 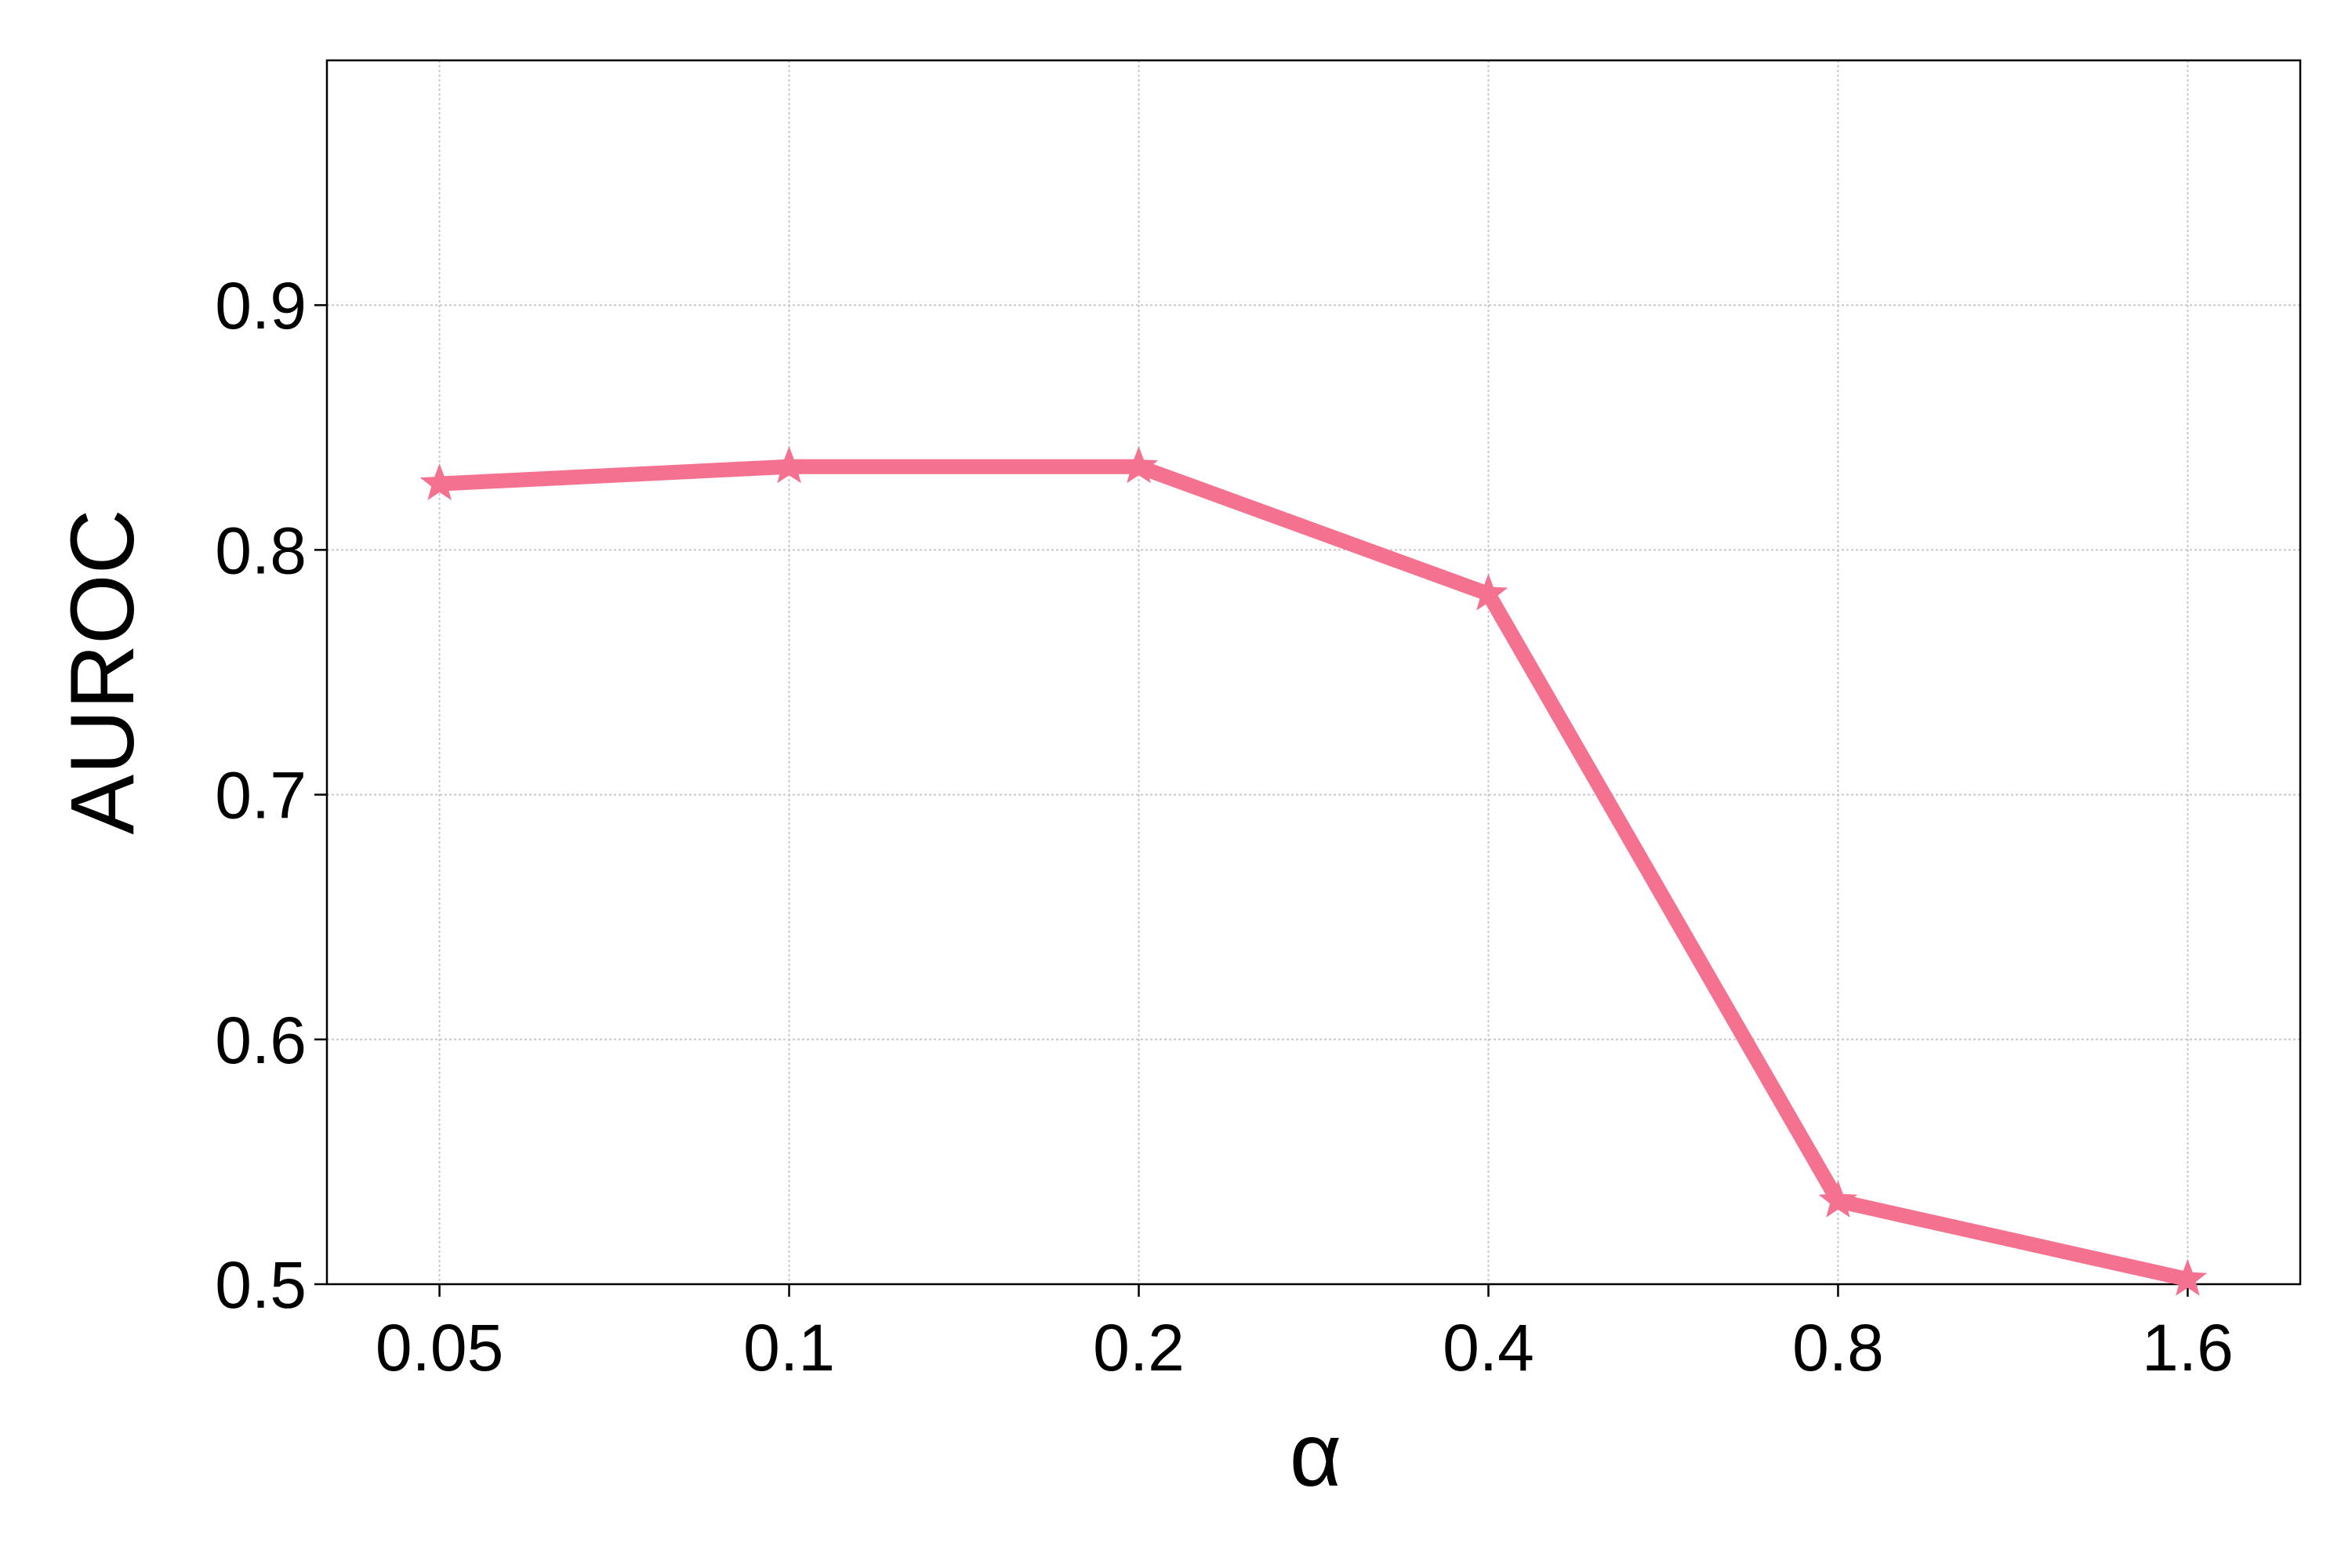 What do you see at coordinates (261, 1285) in the screenshot?
I see `y-tick-label: 0.5` at bounding box center [261, 1285].